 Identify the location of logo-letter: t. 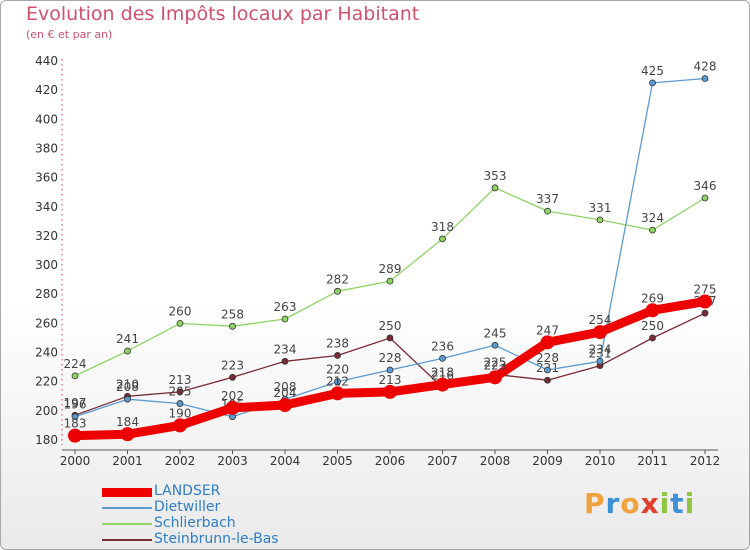
(677, 503).